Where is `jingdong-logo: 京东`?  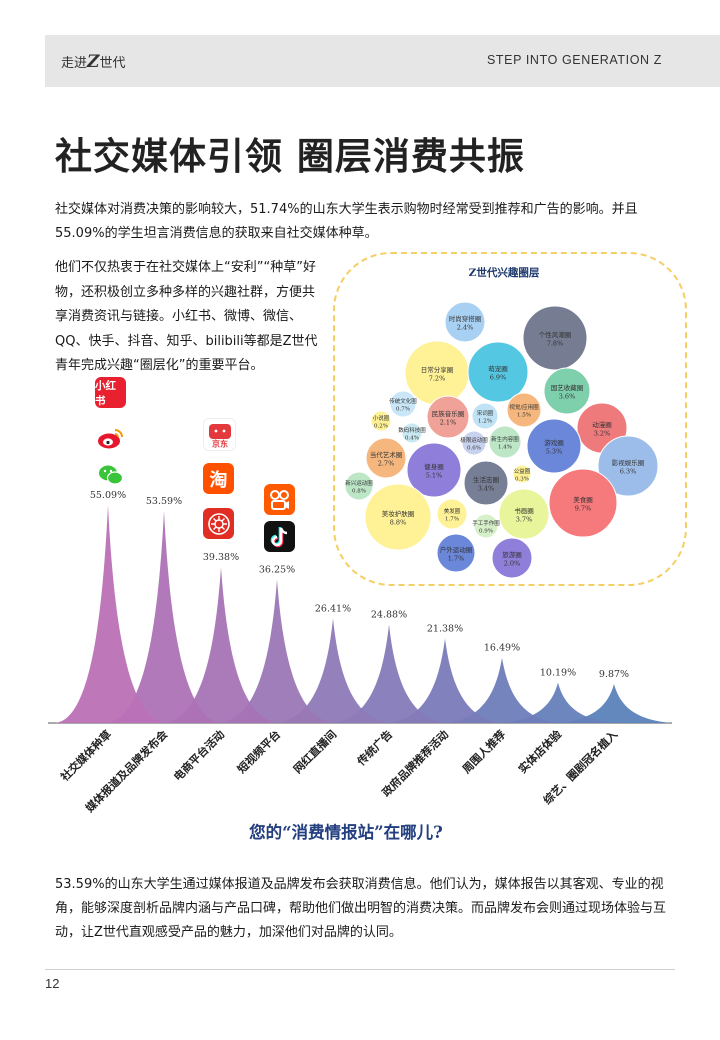 jingdong-logo: 京东 is located at coordinates (219, 434).